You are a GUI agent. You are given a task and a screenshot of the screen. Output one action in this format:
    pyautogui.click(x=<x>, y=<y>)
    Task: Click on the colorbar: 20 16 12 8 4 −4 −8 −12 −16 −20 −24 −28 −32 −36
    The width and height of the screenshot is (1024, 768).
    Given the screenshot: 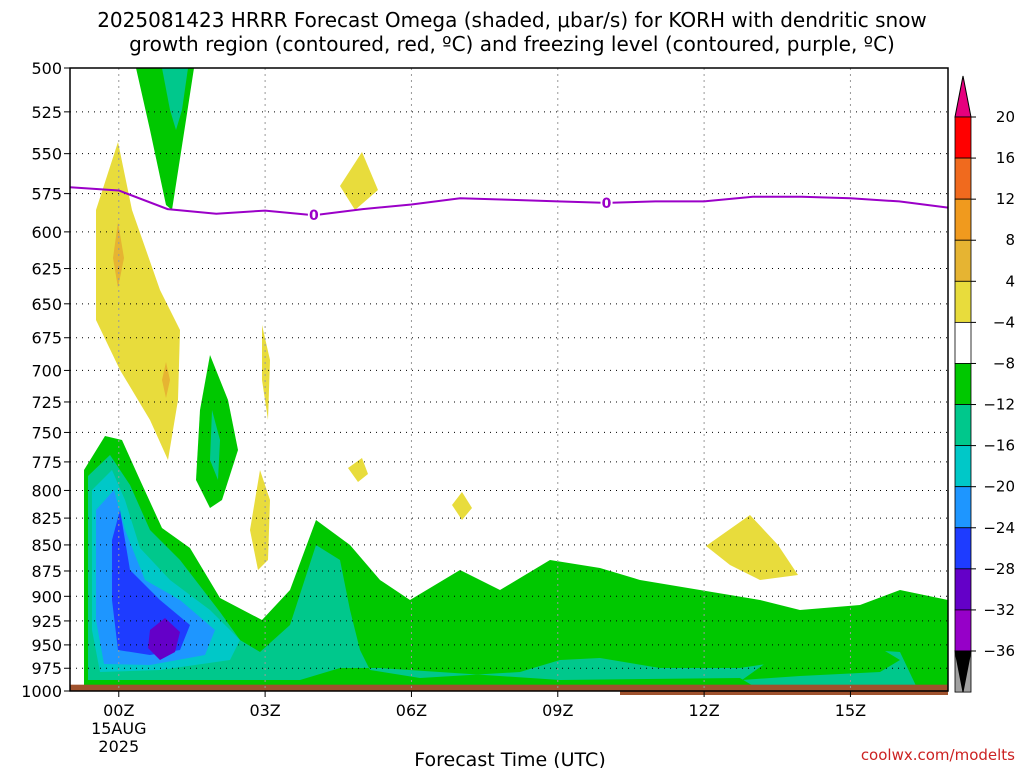 What is the action you would take?
    pyautogui.click(x=984, y=384)
    